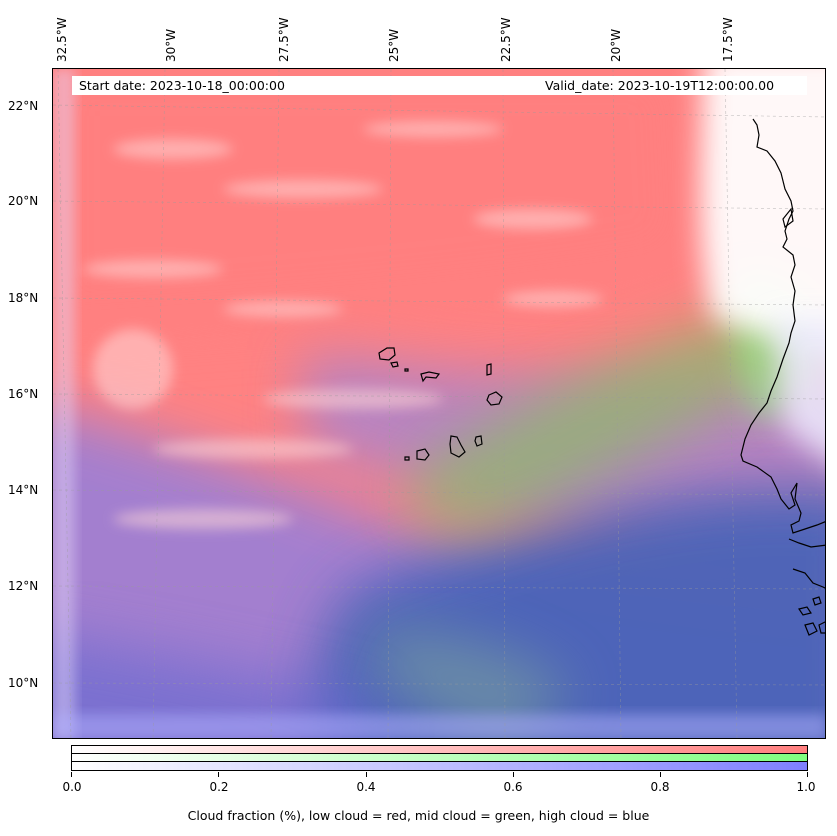 Image resolution: width=837 pixels, height=836 pixels. Describe the element at coordinates (23, 106) in the screenshot. I see `lat-label-22n: 22°N` at that location.